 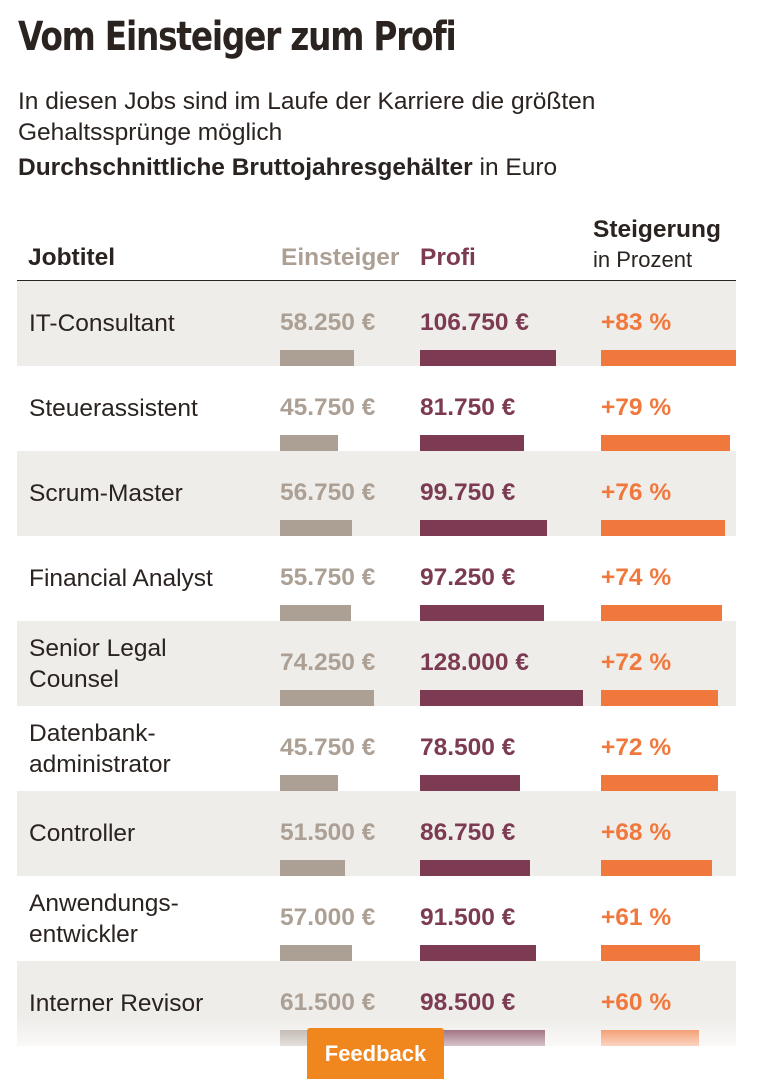 What do you see at coordinates (328, 662) in the screenshot?
I see `einsteiger-value: 74.250 €` at bounding box center [328, 662].